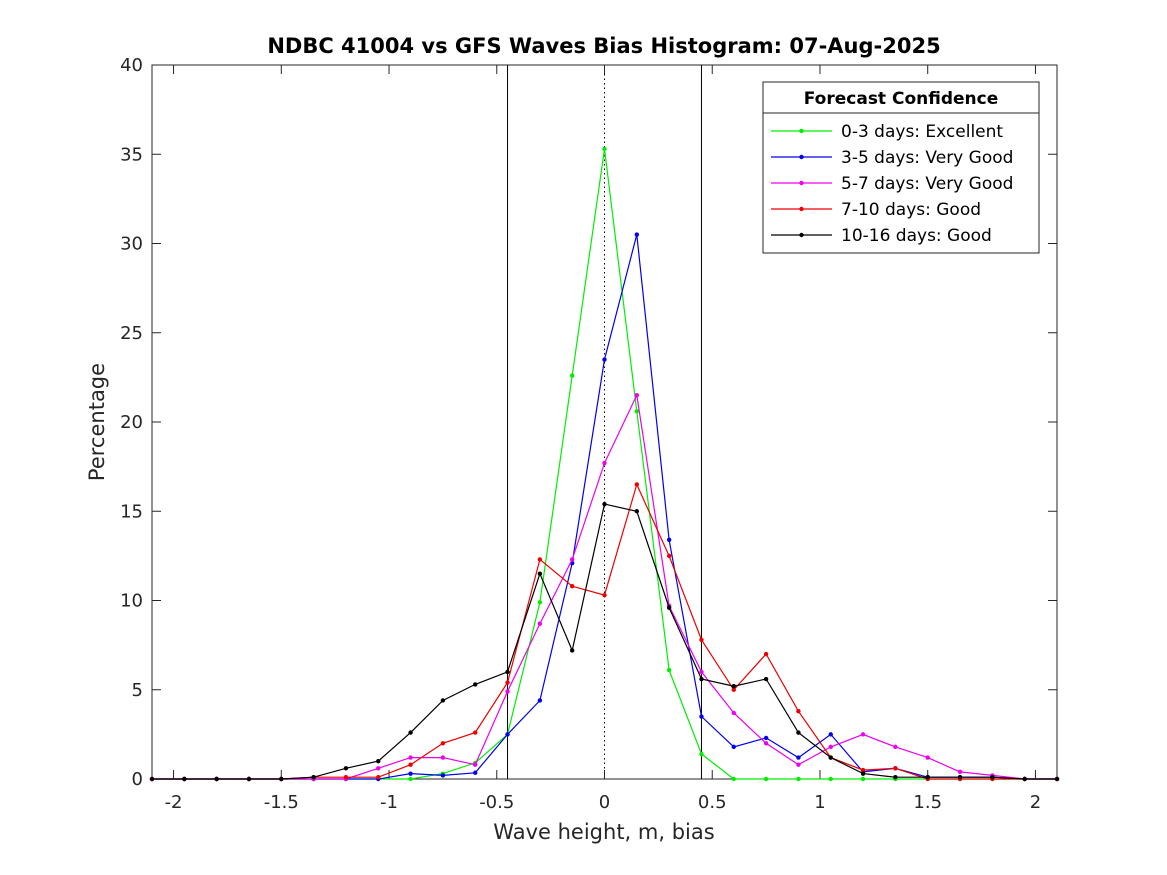  I want to click on y-tick-label: 15, so click(131, 511).